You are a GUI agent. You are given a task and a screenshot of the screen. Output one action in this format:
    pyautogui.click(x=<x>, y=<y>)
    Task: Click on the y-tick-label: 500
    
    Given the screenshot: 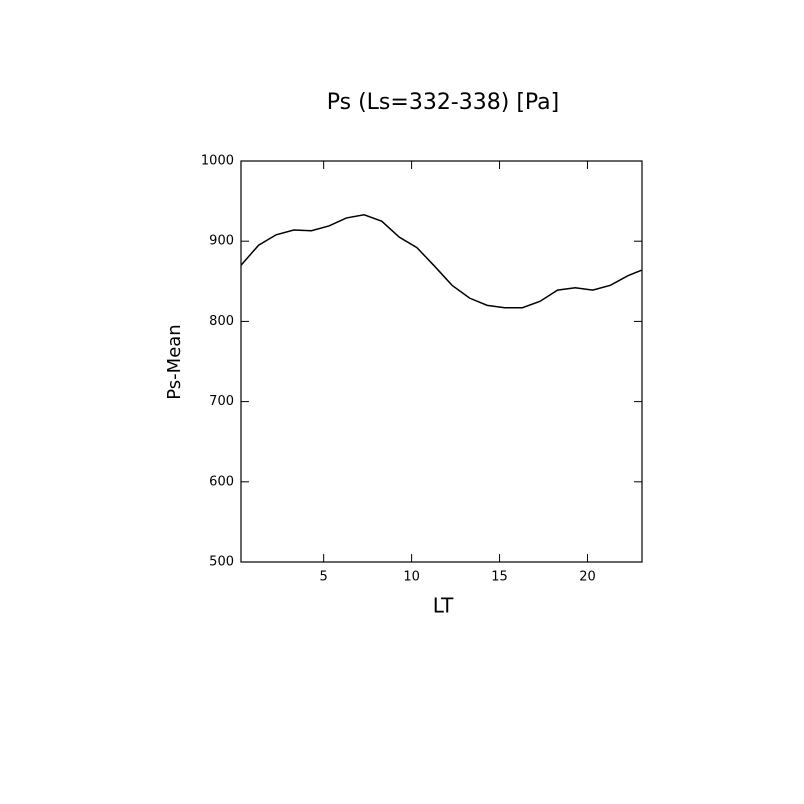 What is the action you would take?
    pyautogui.click(x=221, y=562)
    